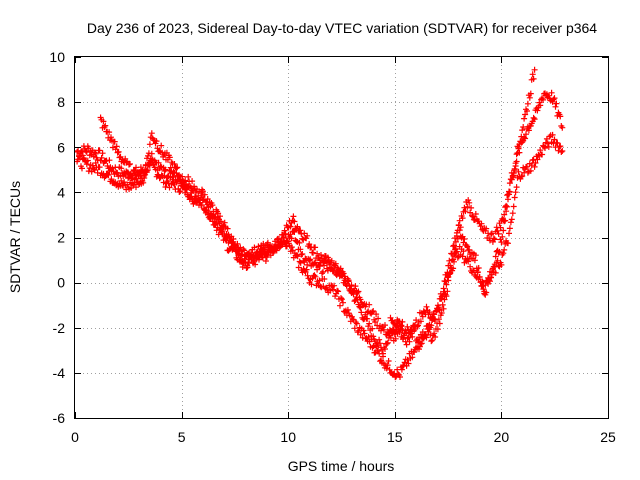  I want to click on y-tick-label: 4, so click(61, 192).